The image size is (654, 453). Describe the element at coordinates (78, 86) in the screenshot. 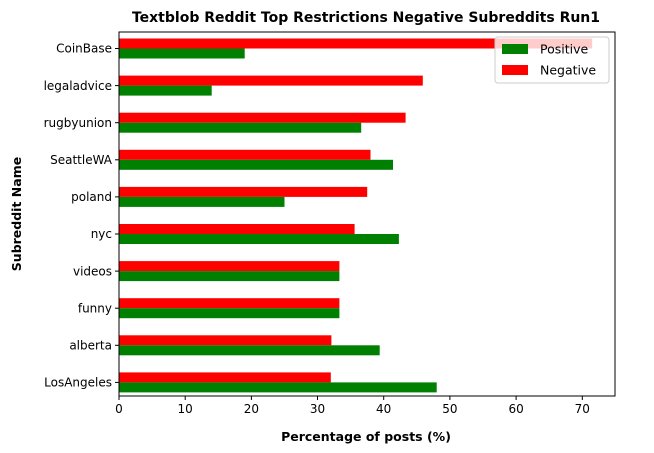

I see `y-tick-label: legaladvice` at that location.